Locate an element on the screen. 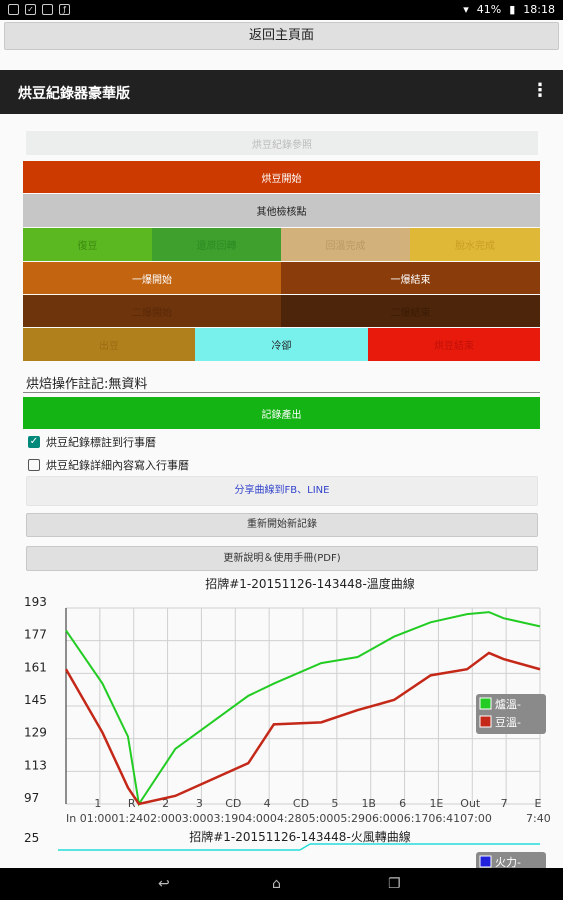 The width and height of the screenshot is (563, 900). battery-icon: ▮ is located at coordinates (512, 9).